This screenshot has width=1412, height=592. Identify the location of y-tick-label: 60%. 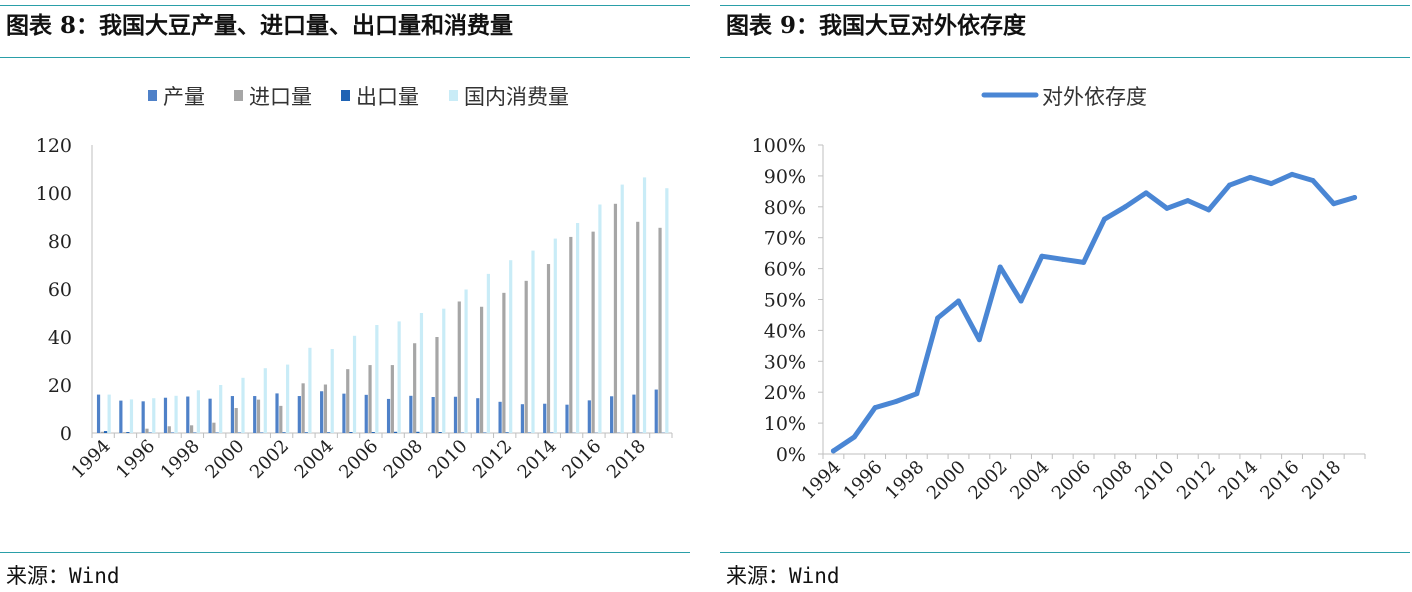
(785, 270).